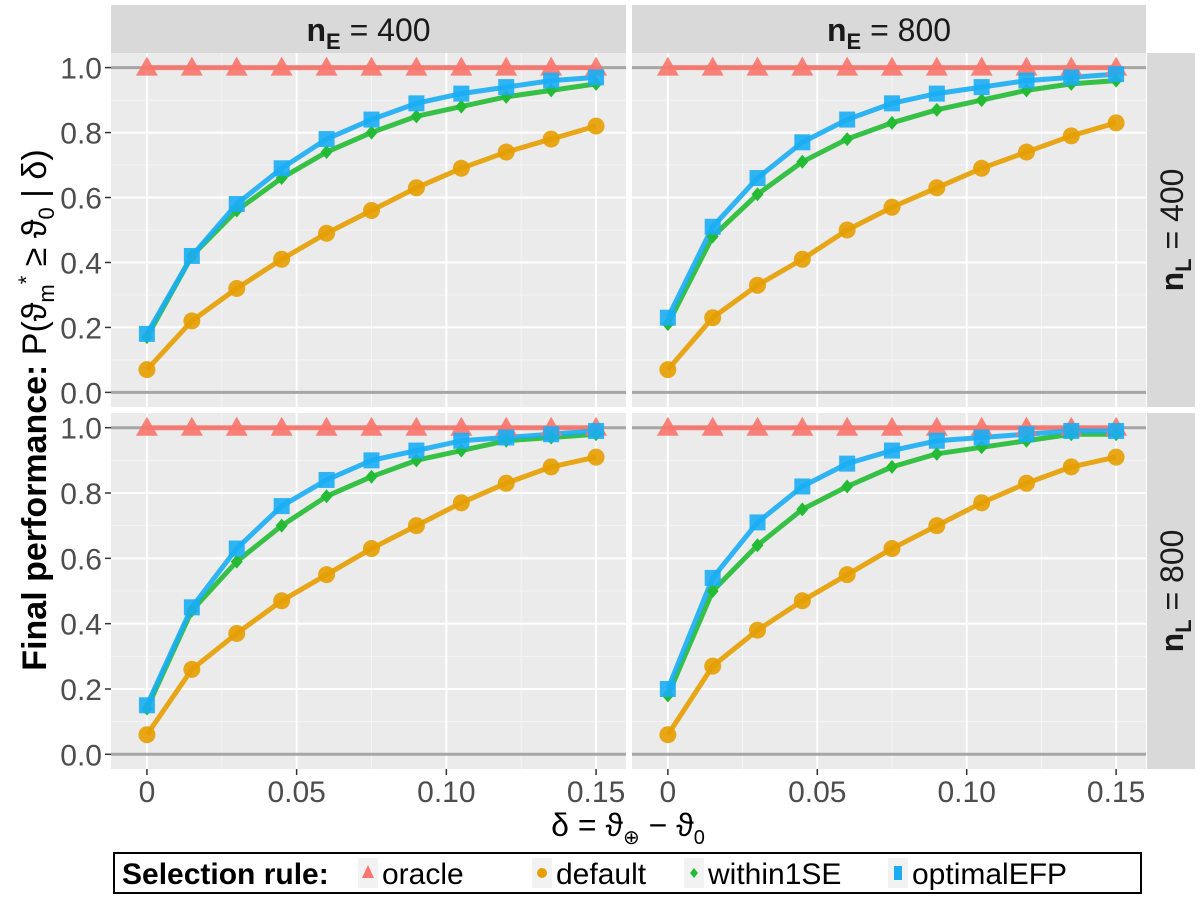 Image resolution: width=1200 pixels, height=900 pixels. I want to click on legend-triangle-icon, so click(368, 871).